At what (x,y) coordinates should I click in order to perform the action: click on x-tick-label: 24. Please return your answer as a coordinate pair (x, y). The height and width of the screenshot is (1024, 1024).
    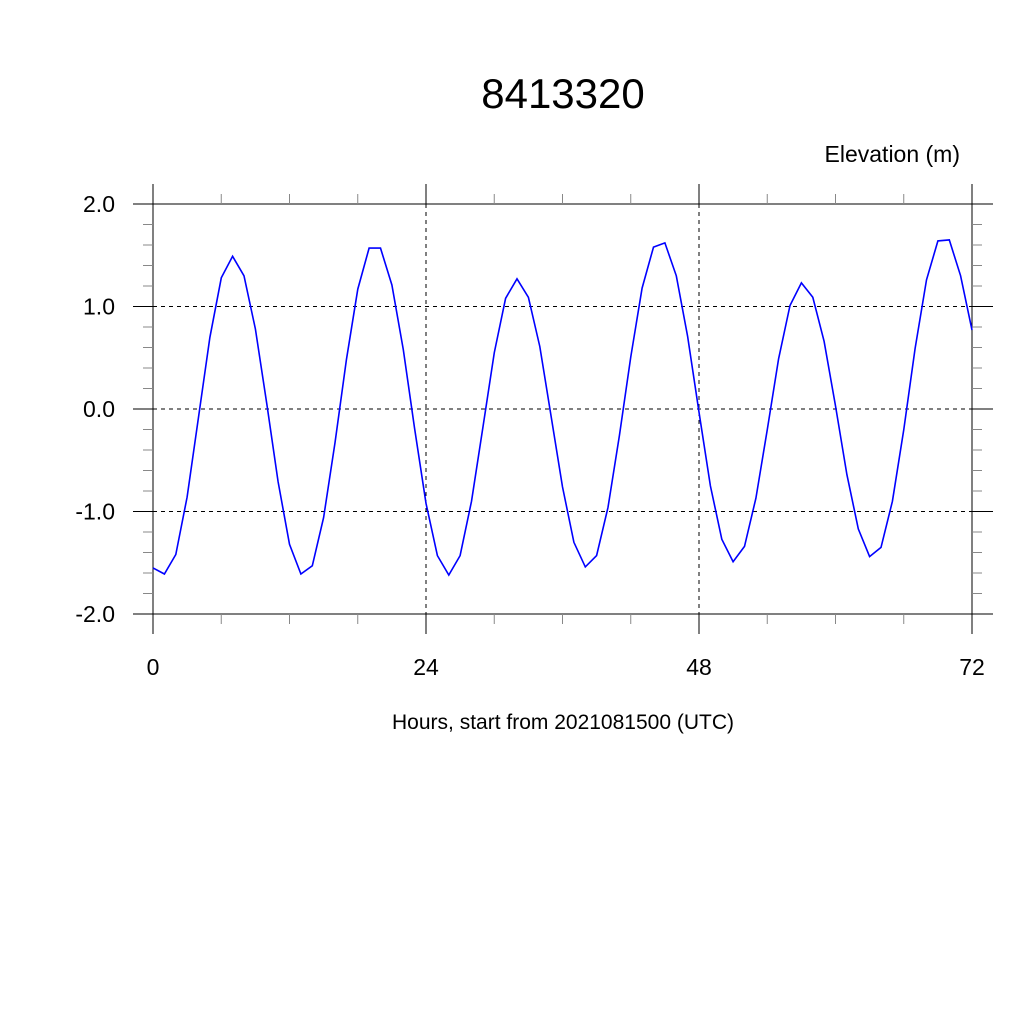
    Looking at the image, I should click on (426, 667).